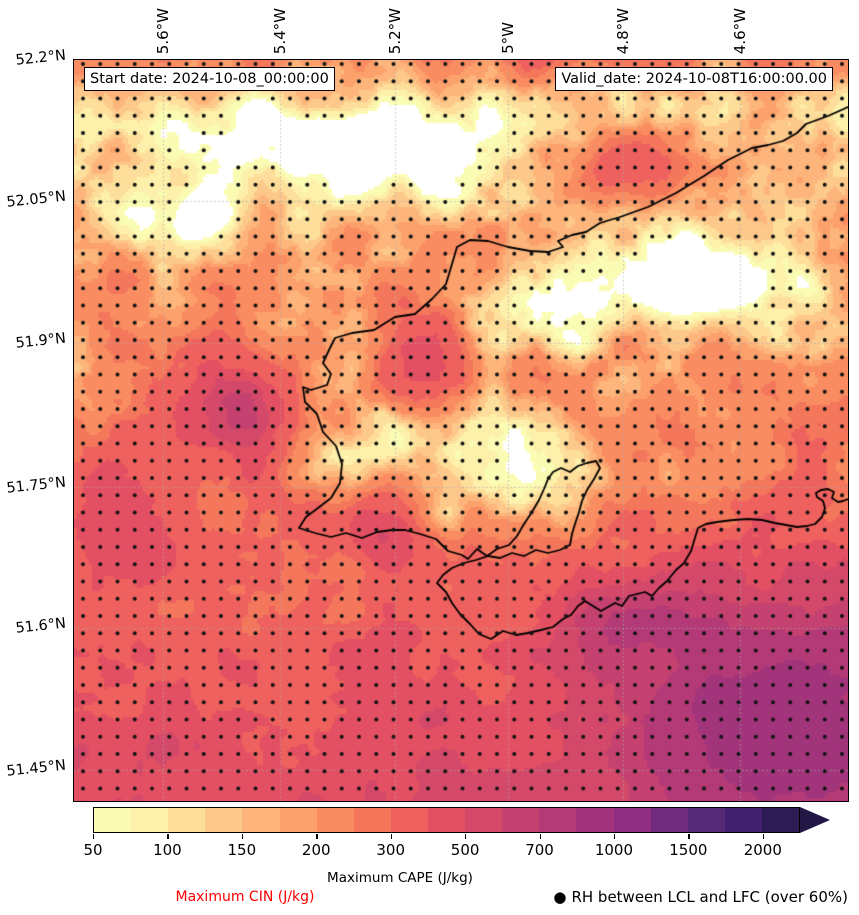 The height and width of the screenshot is (915, 859). I want to click on colorbar-tick-label: 100, so click(167, 850).